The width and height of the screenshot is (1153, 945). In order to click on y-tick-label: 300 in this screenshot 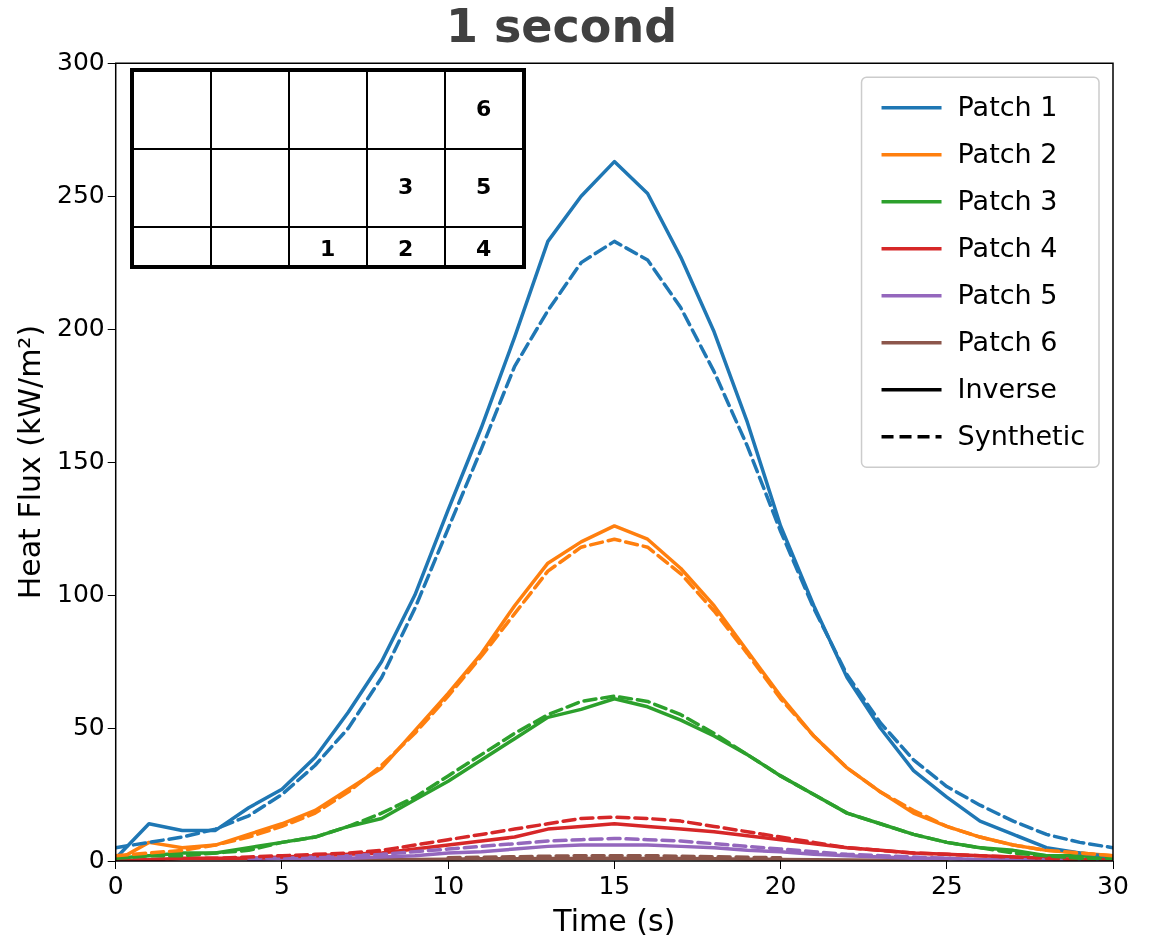, I will do `click(81, 61)`.